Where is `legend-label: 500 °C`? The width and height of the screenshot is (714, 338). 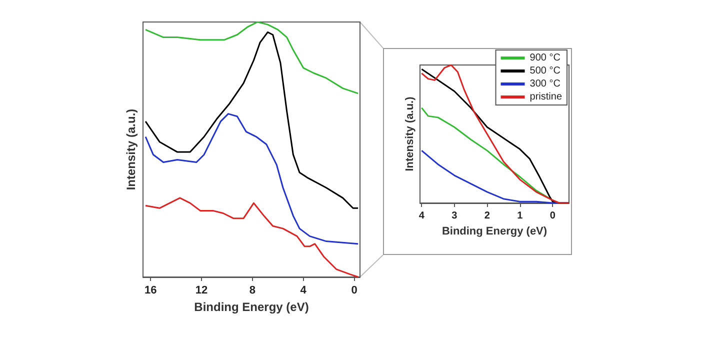
legend-label: 500 °C is located at coordinates (545, 71).